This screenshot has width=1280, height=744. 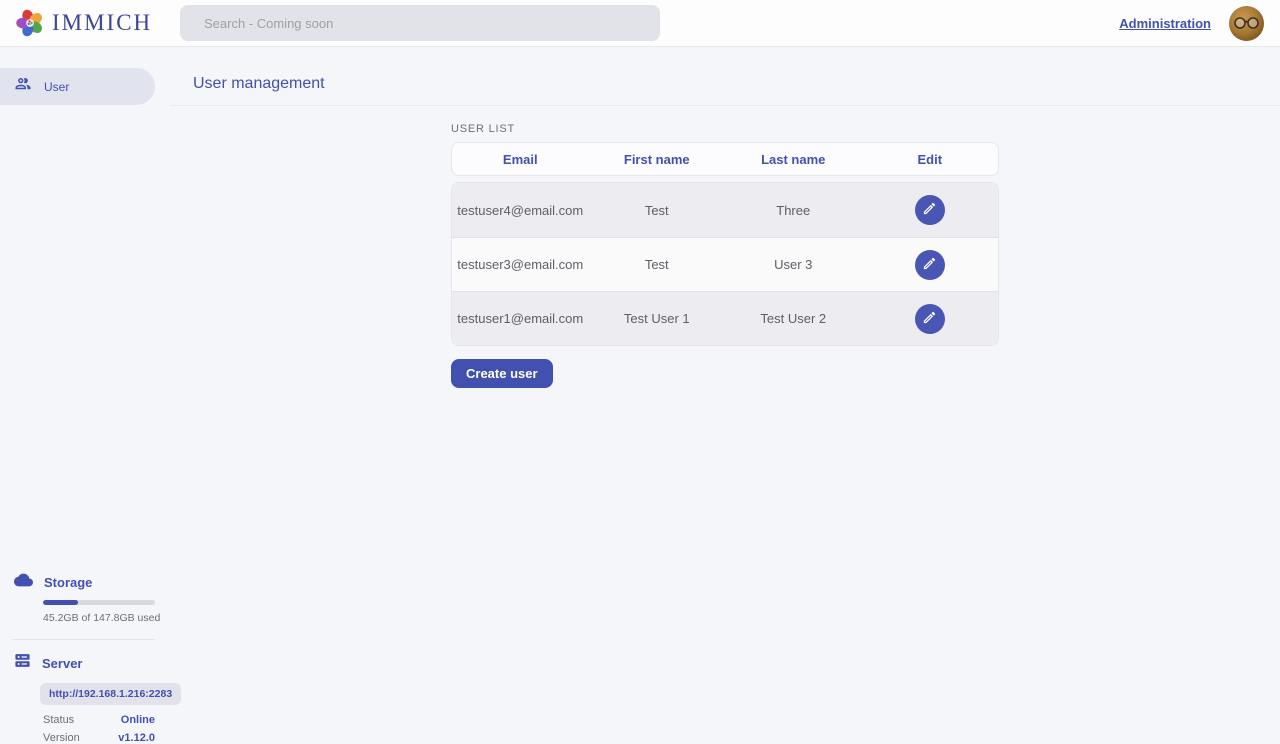 I want to click on server-version-row: Version v1.12.0, so click(x=99, y=738).